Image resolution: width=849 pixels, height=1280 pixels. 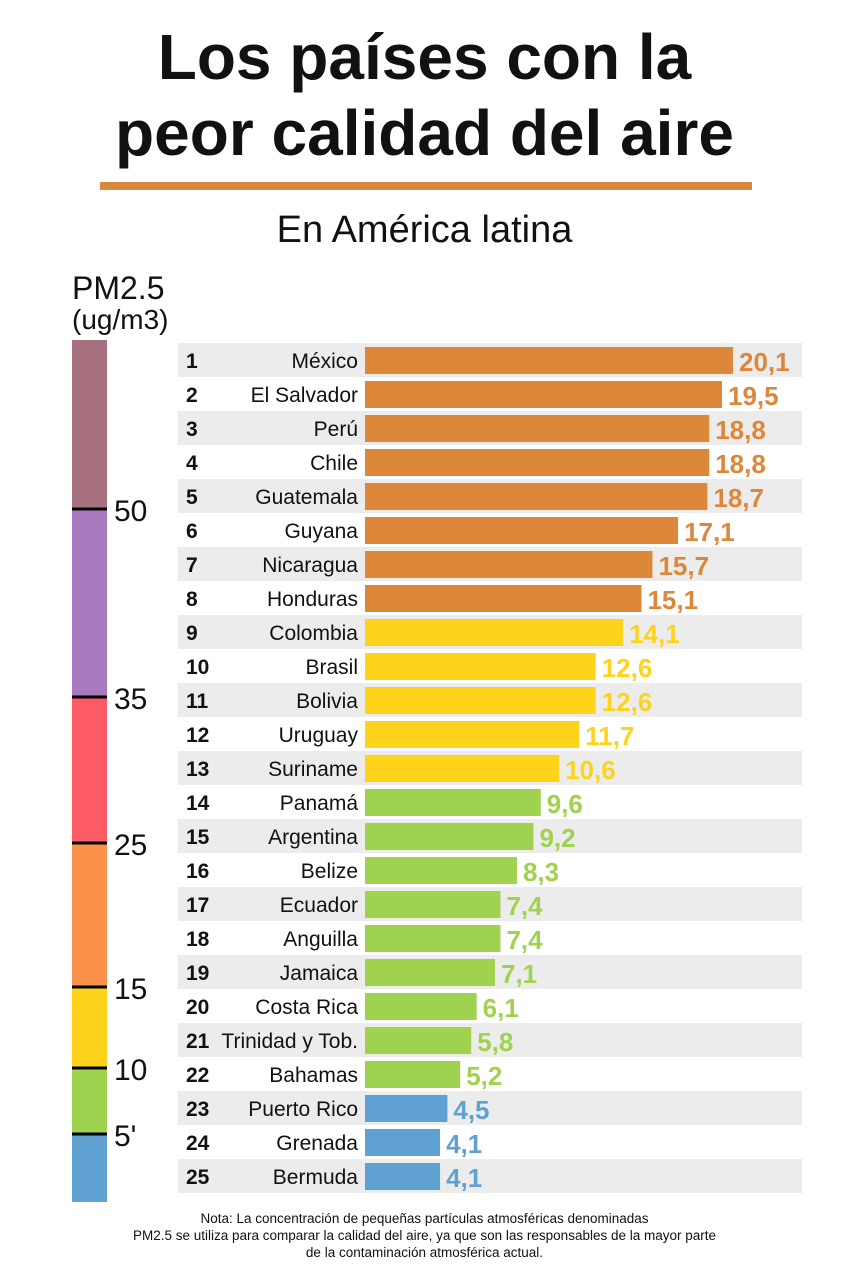 What do you see at coordinates (319, 735) in the screenshot?
I see `country-label: Uruguay` at bounding box center [319, 735].